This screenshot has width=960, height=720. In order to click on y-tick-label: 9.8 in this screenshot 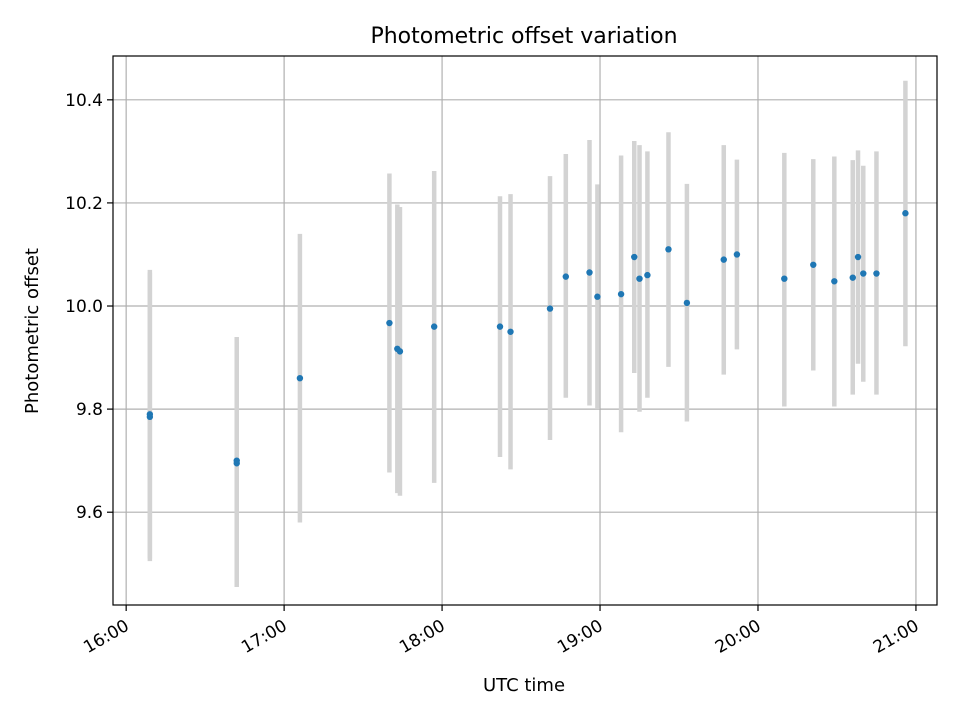, I will do `click(89, 410)`.